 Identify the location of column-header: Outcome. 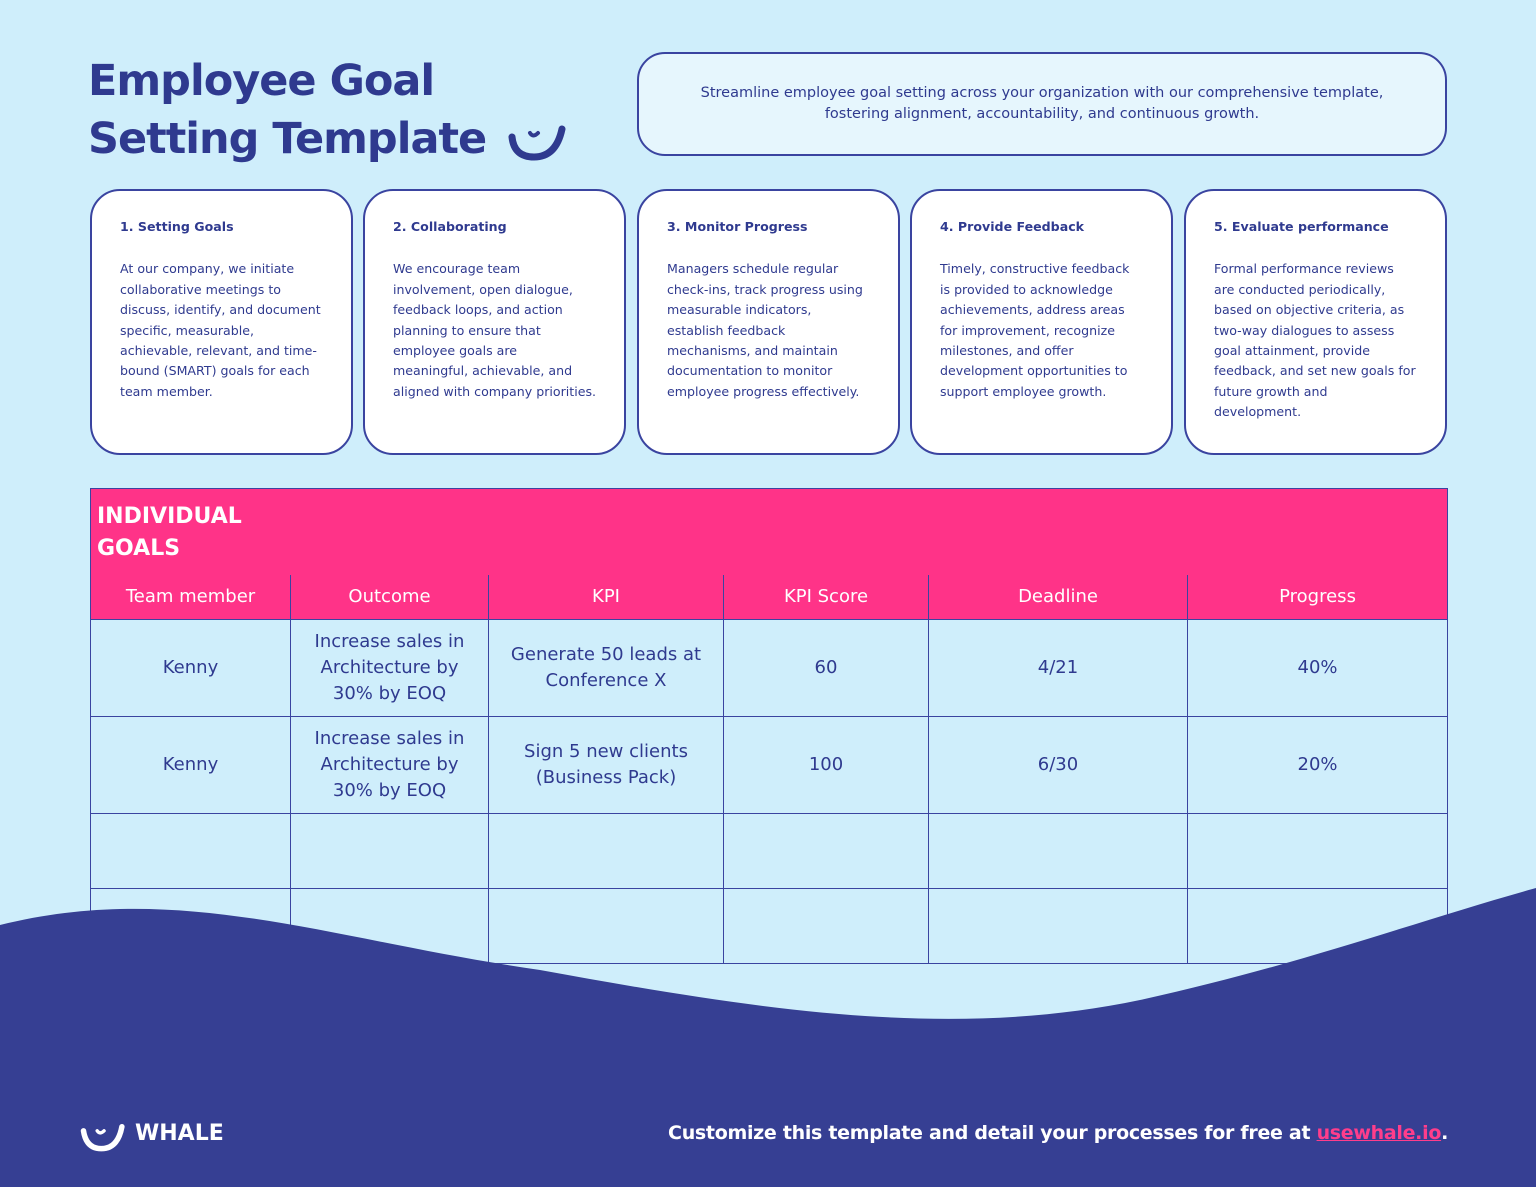
(389, 597).